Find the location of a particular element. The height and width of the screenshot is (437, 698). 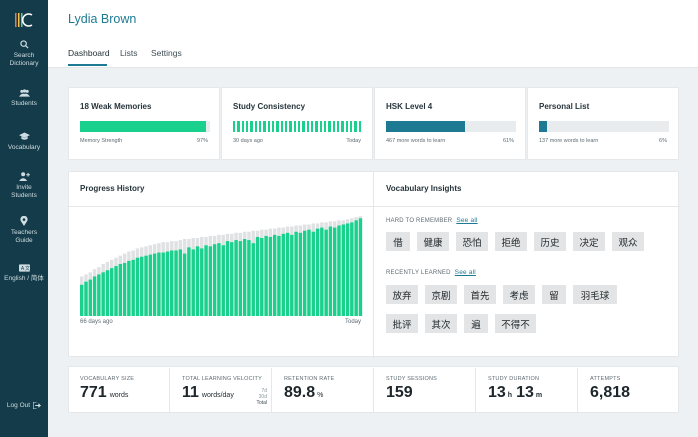

stat-label: ATTEMPTS is located at coordinates (605, 379).